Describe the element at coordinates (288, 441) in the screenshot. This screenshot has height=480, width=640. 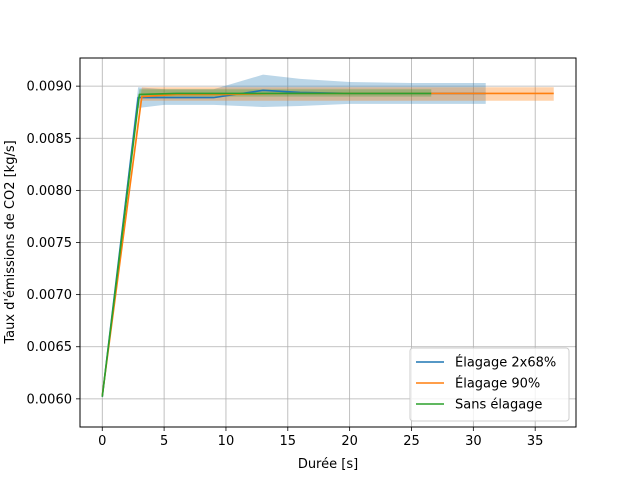
I see `x-tick-label: 15` at that location.